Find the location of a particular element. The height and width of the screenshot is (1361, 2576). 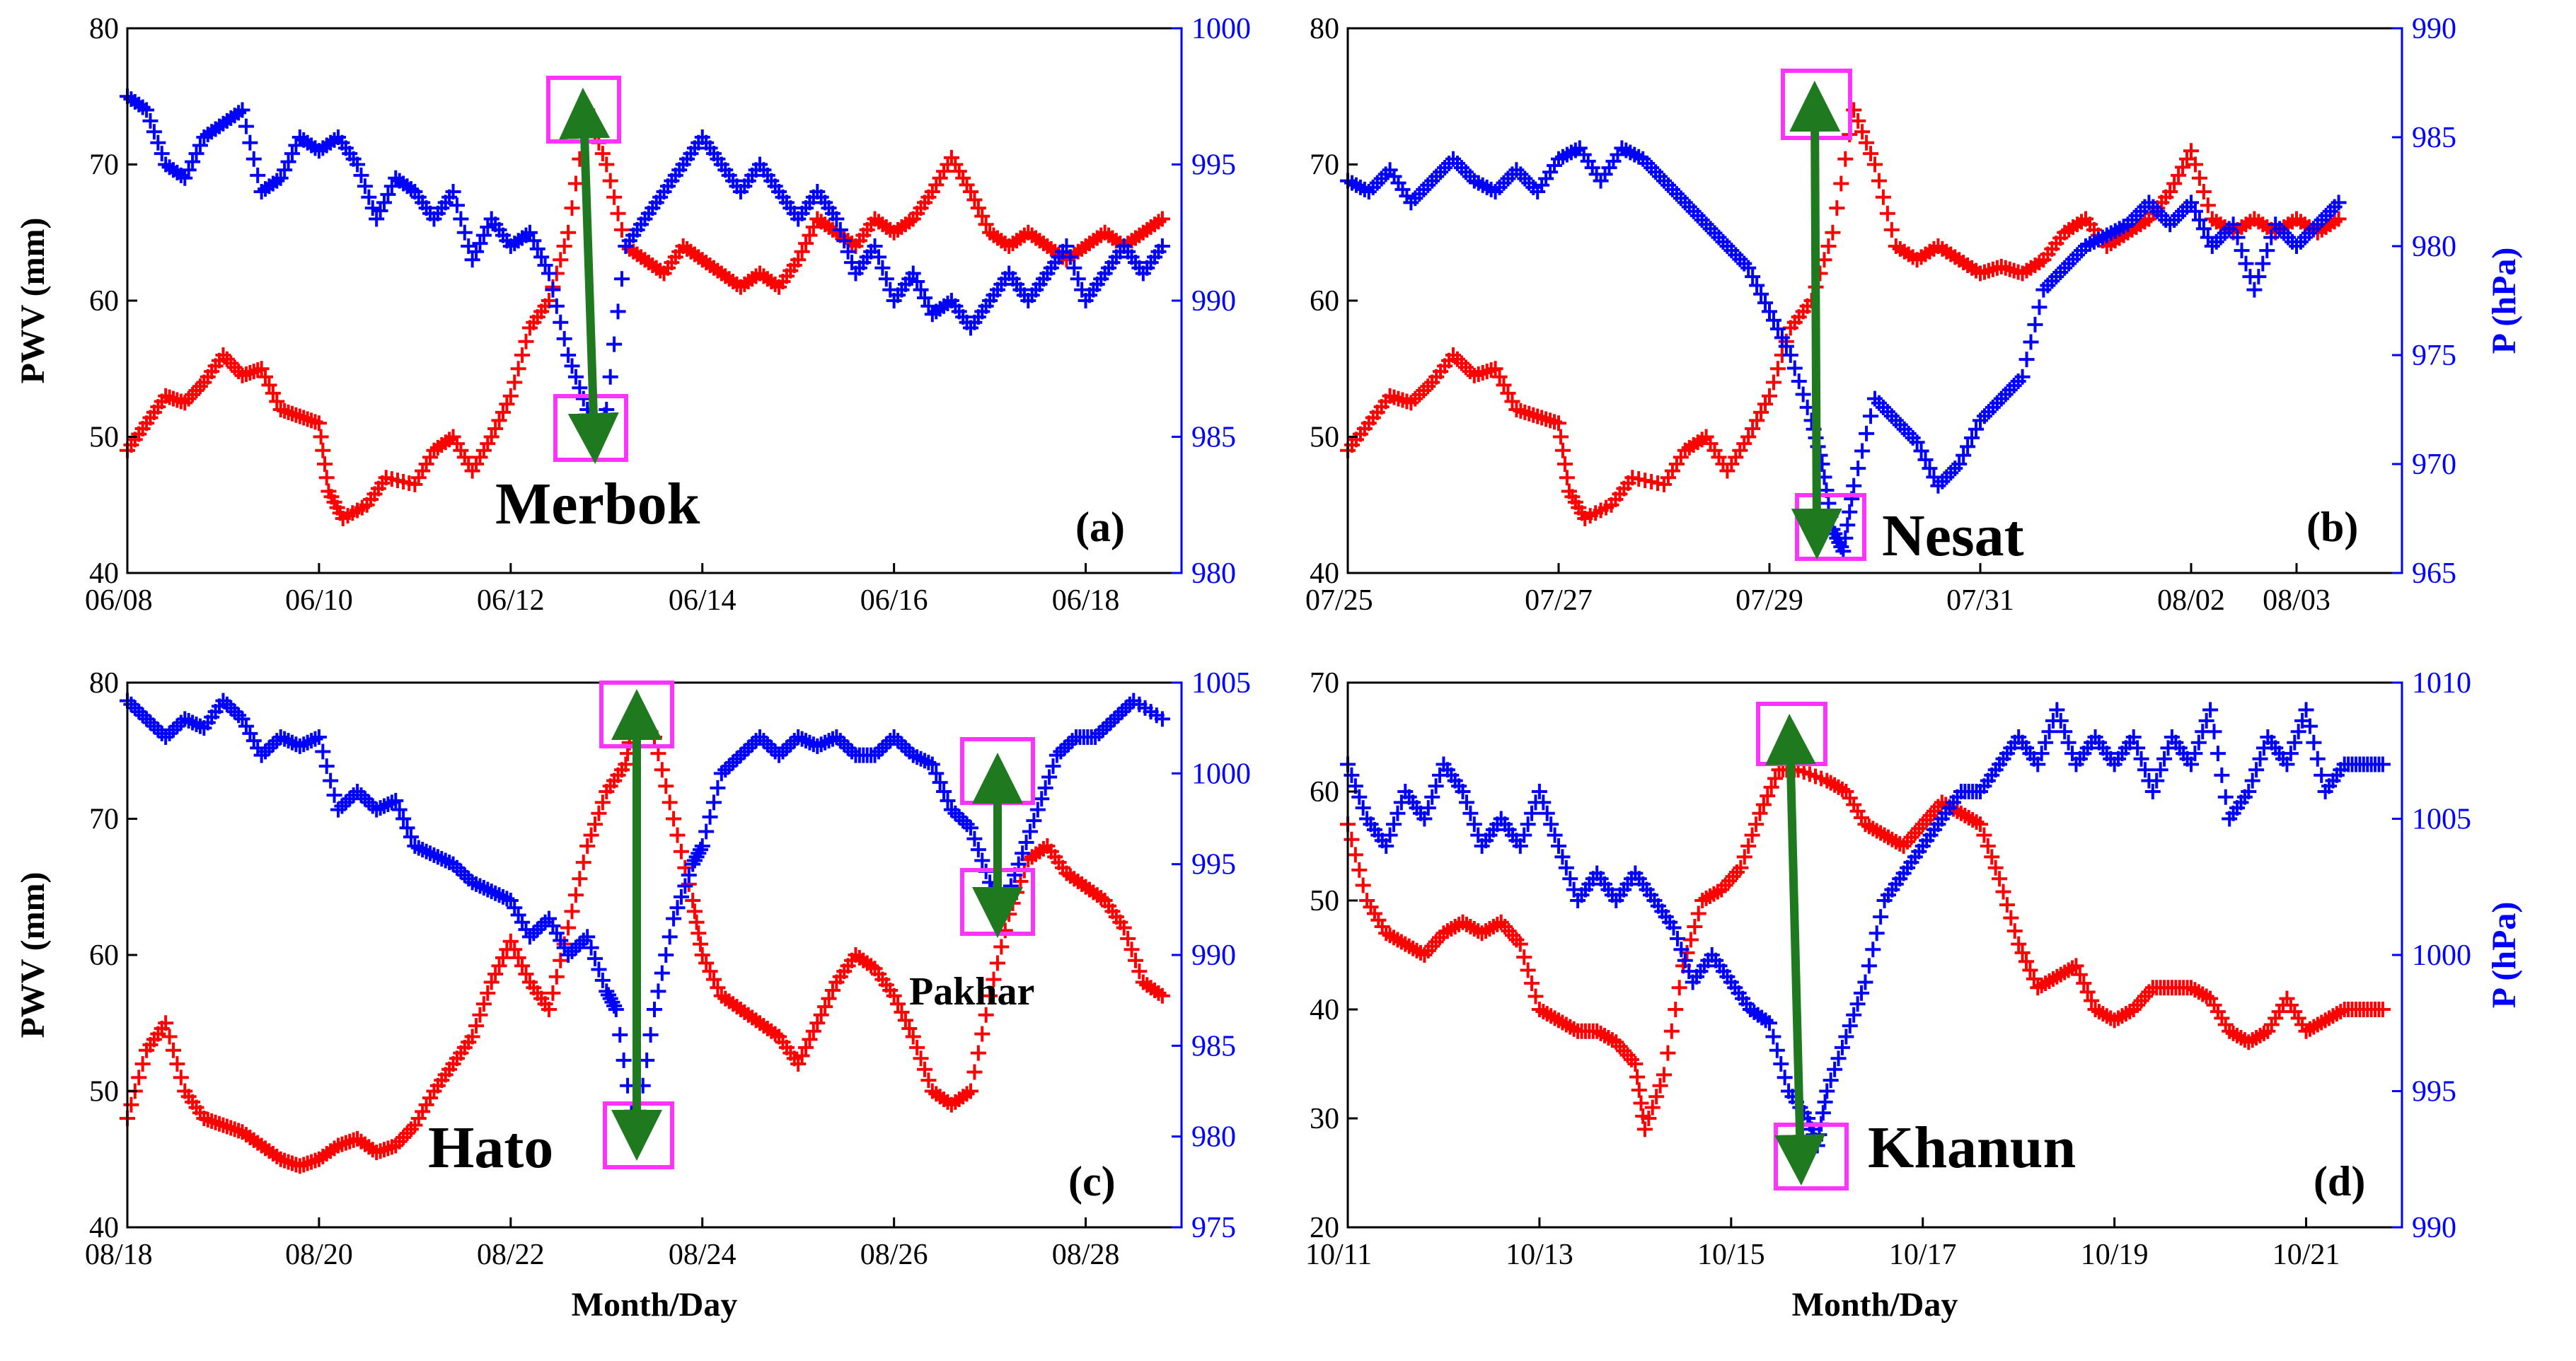

y-right-tick-label: 985 is located at coordinates (1213, 438).